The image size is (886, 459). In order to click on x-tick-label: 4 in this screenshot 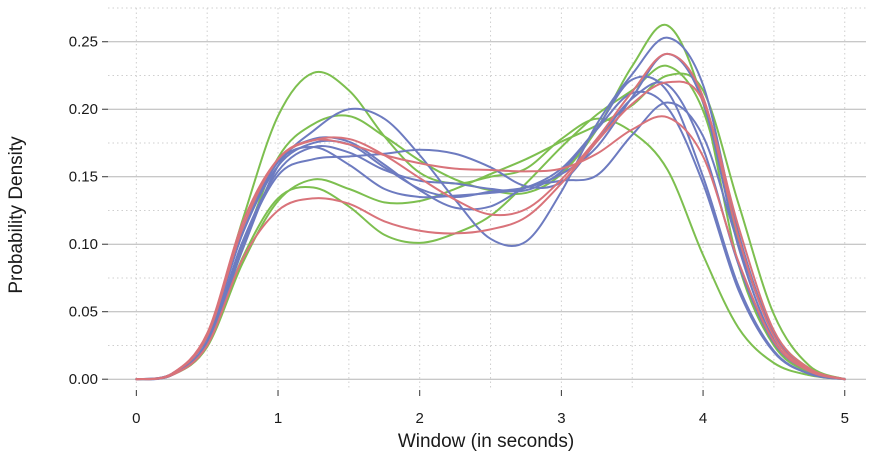, I will do `click(703, 418)`.